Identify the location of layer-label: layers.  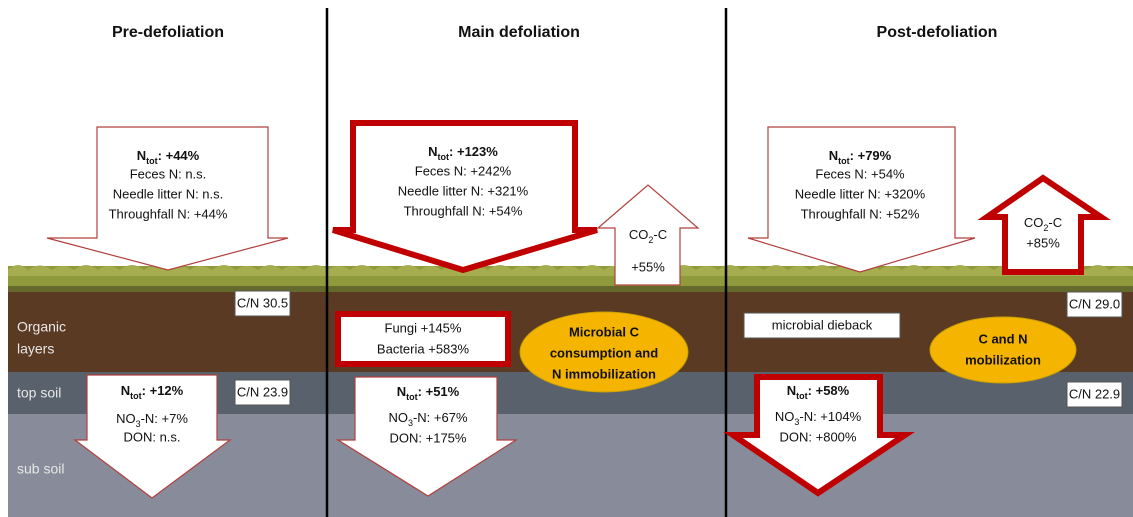
(35, 349).